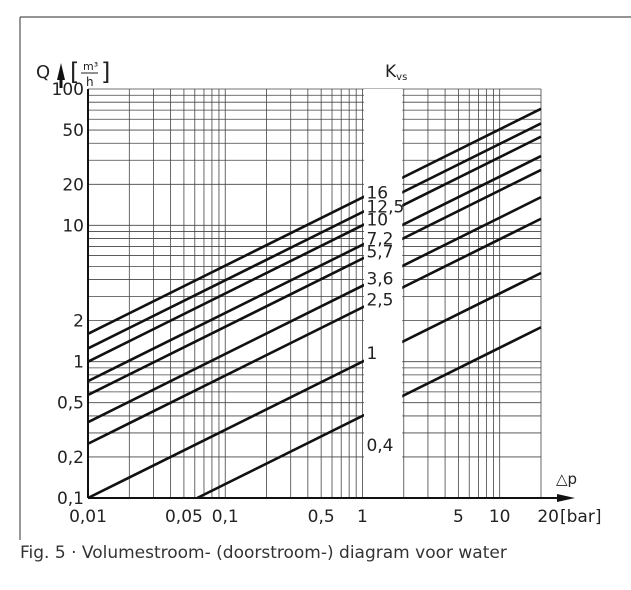 This screenshot has height=590, width=631. What do you see at coordinates (225, 517) in the screenshot?
I see `x-tick-label: 0,1` at bounding box center [225, 517].